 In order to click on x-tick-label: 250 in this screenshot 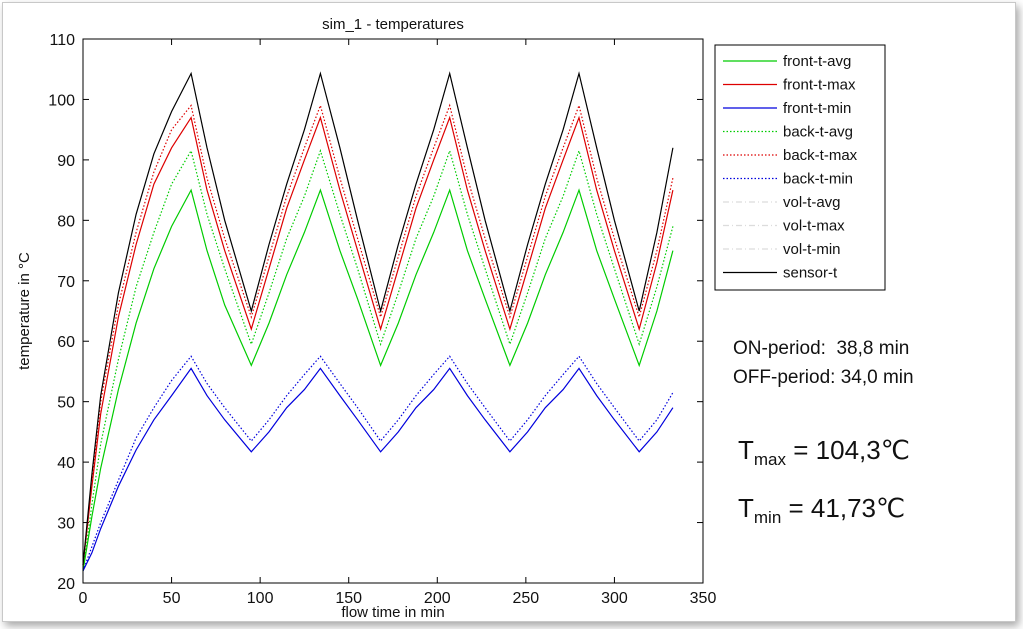, I will do `click(526, 598)`.